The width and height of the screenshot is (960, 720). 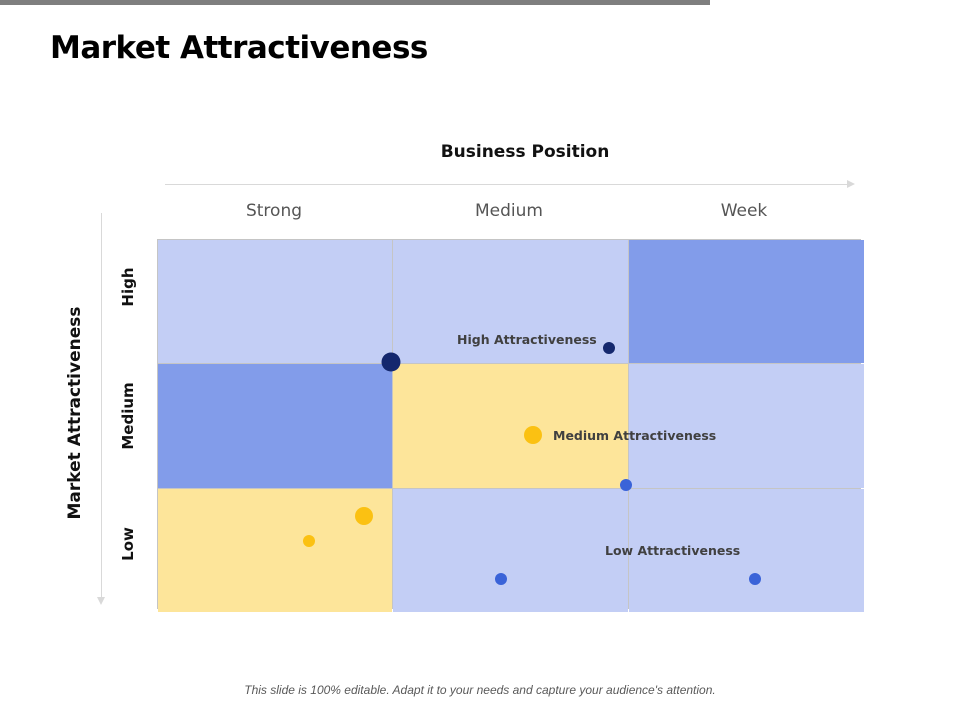 I want to click on marker-dot-blue-boundary, so click(x=626, y=485).